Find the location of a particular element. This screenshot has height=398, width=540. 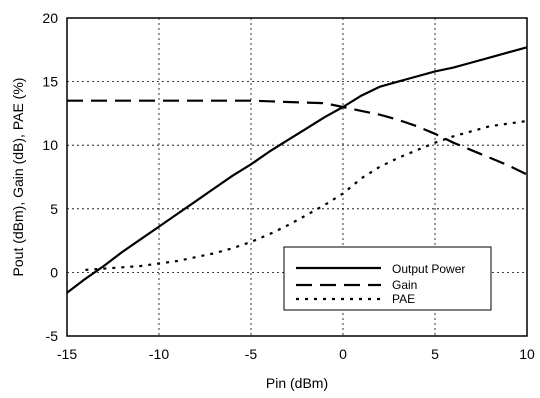

x-tick-label: 0 is located at coordinates (343, 354).